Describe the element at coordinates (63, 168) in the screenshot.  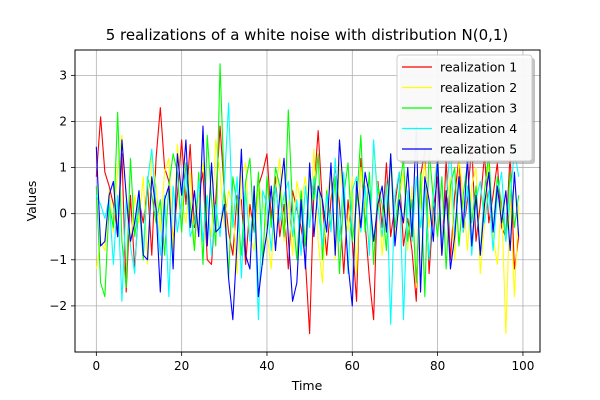
I see `y-tick-label: 1` at that location.